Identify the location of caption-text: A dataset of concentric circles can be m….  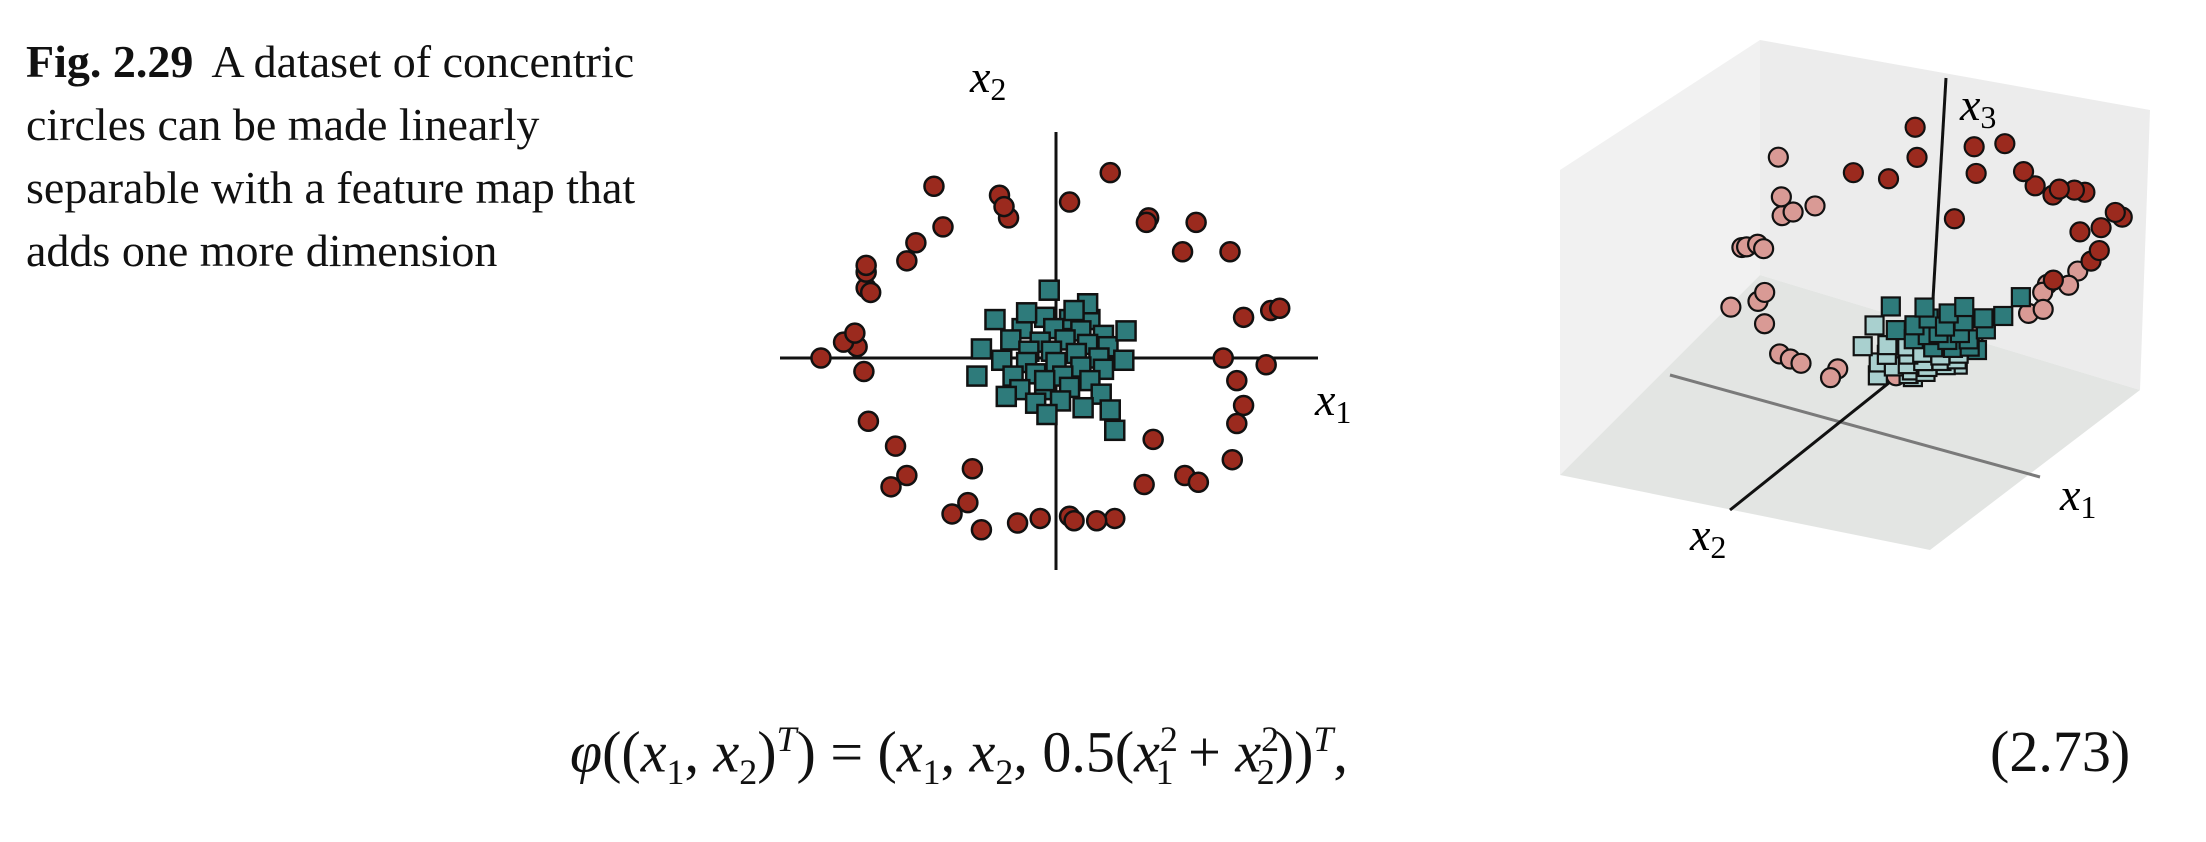
(331, 156).